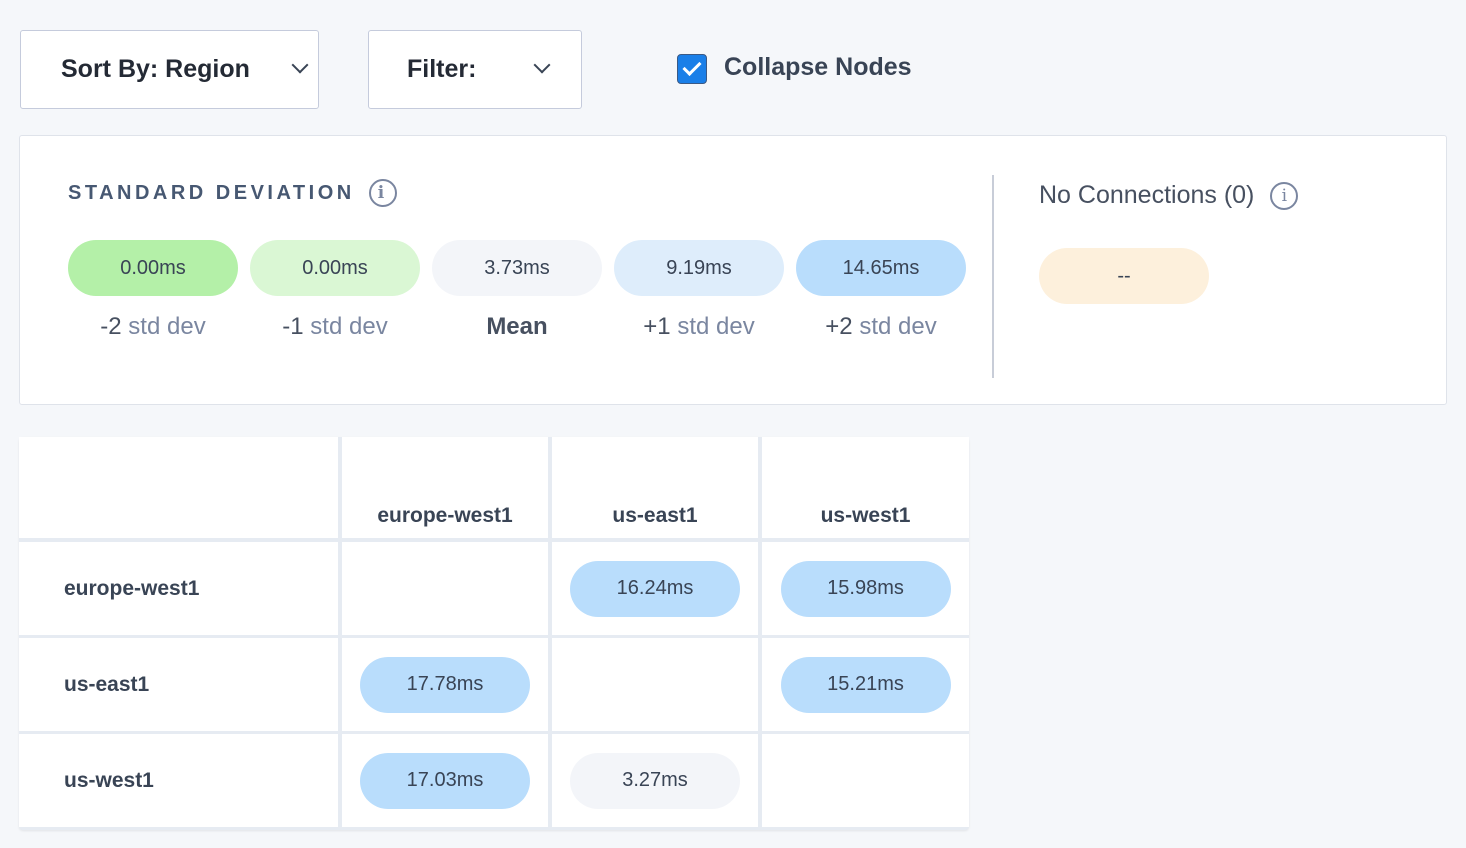  I want to click on stddev-sign: Mean, so click(517, 326).